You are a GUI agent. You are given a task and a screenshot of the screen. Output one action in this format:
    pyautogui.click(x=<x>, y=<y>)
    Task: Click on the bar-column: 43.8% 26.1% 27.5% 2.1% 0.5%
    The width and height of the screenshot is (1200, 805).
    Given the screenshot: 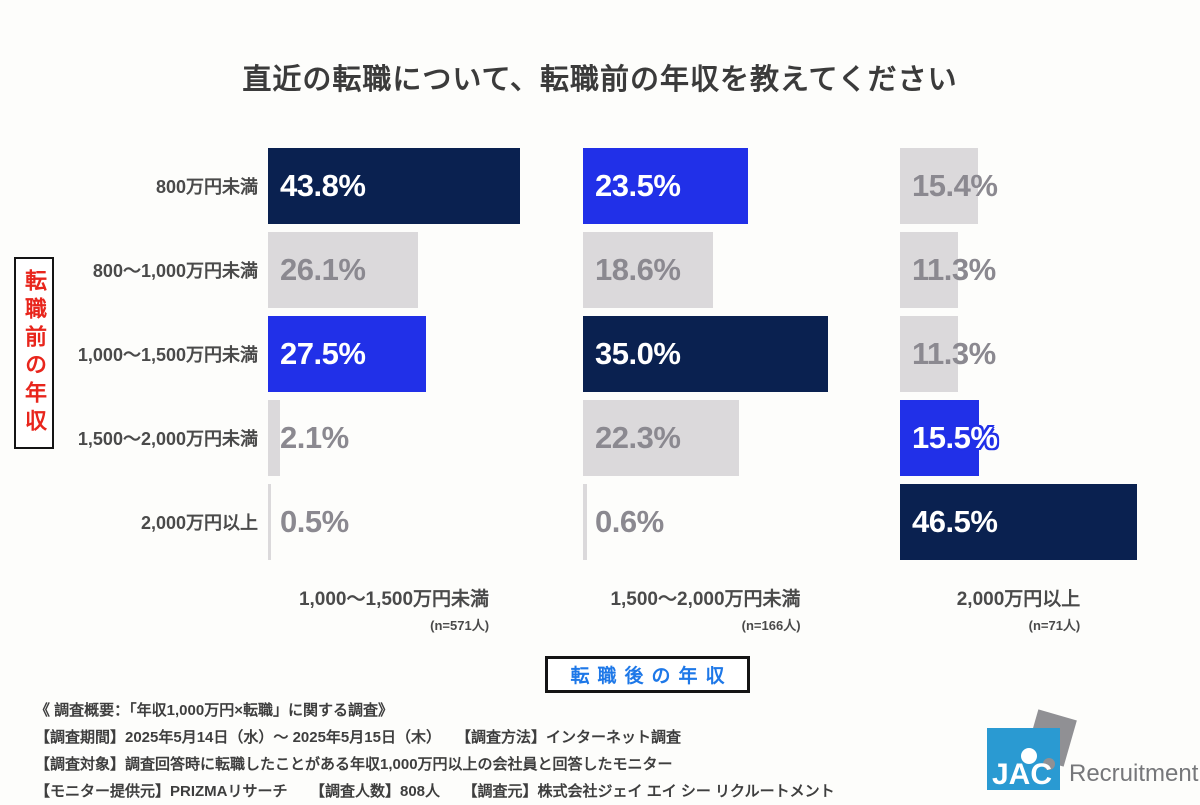 What is the action you would take?
    pyautogui.click(x=394, y=354)
    